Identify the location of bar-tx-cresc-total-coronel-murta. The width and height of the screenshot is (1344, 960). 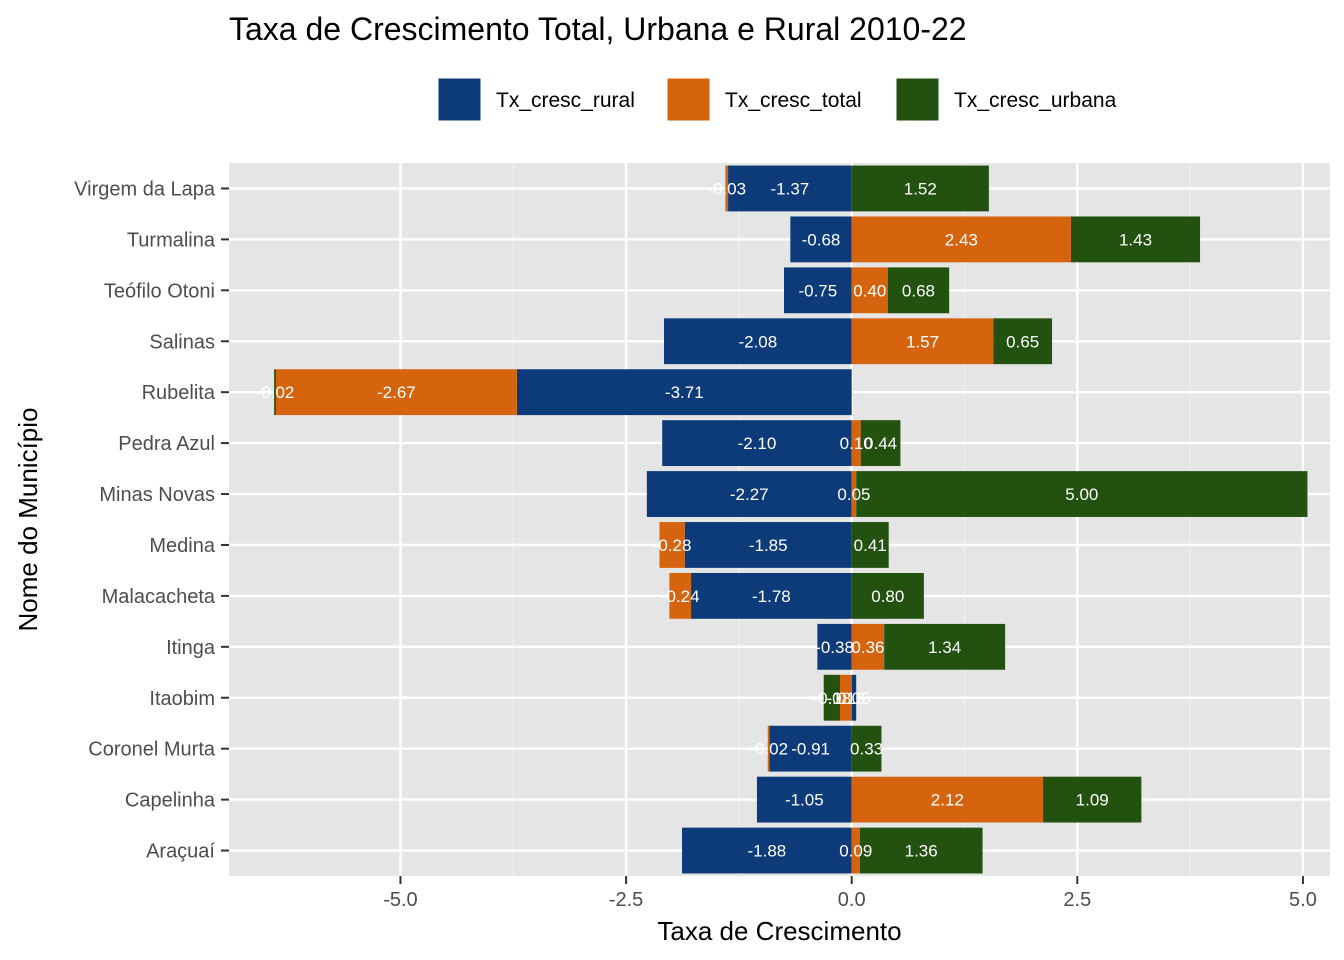
(768, 748).